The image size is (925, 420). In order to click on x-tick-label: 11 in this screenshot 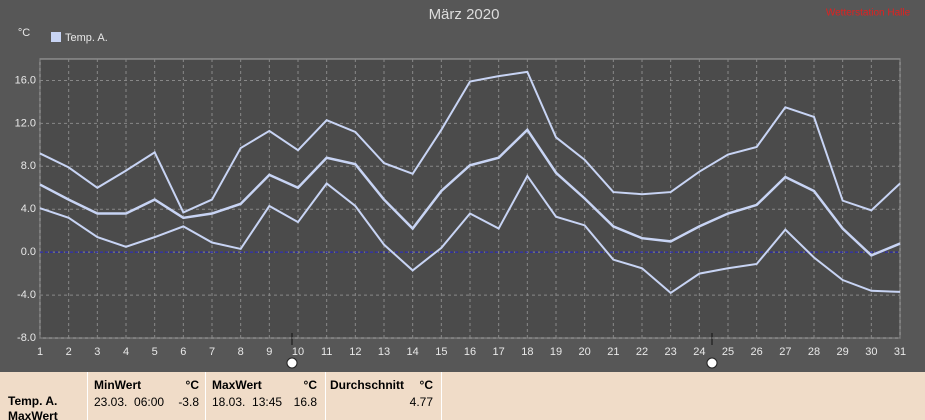, I will do `click(326, 352)`.